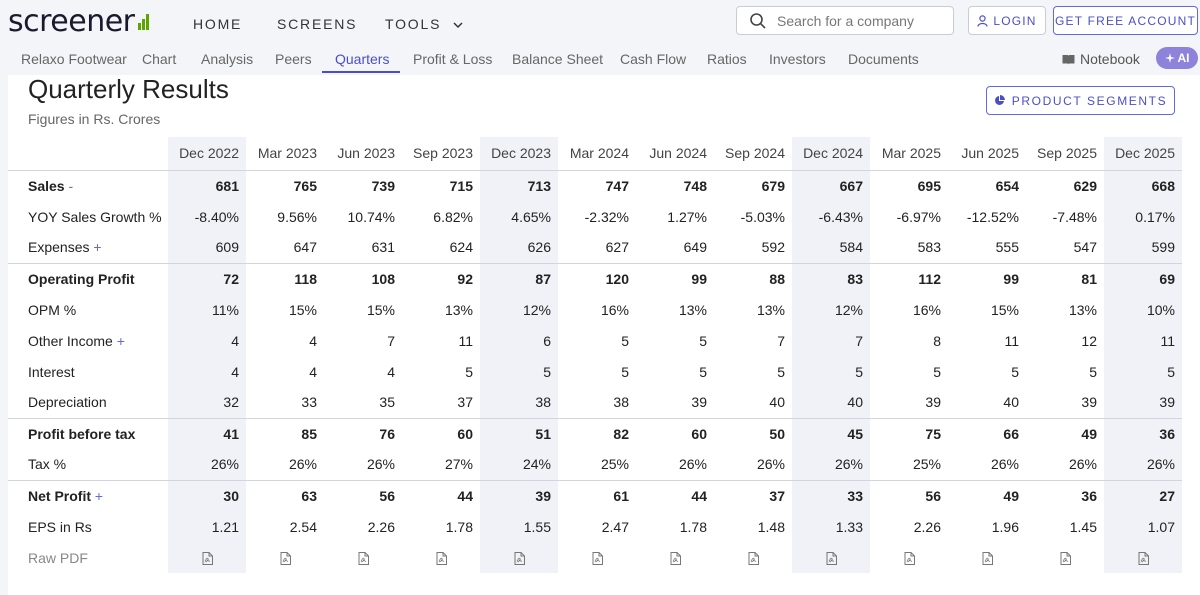  I want to click on column-header: Mar 2025, so click(909, 154).